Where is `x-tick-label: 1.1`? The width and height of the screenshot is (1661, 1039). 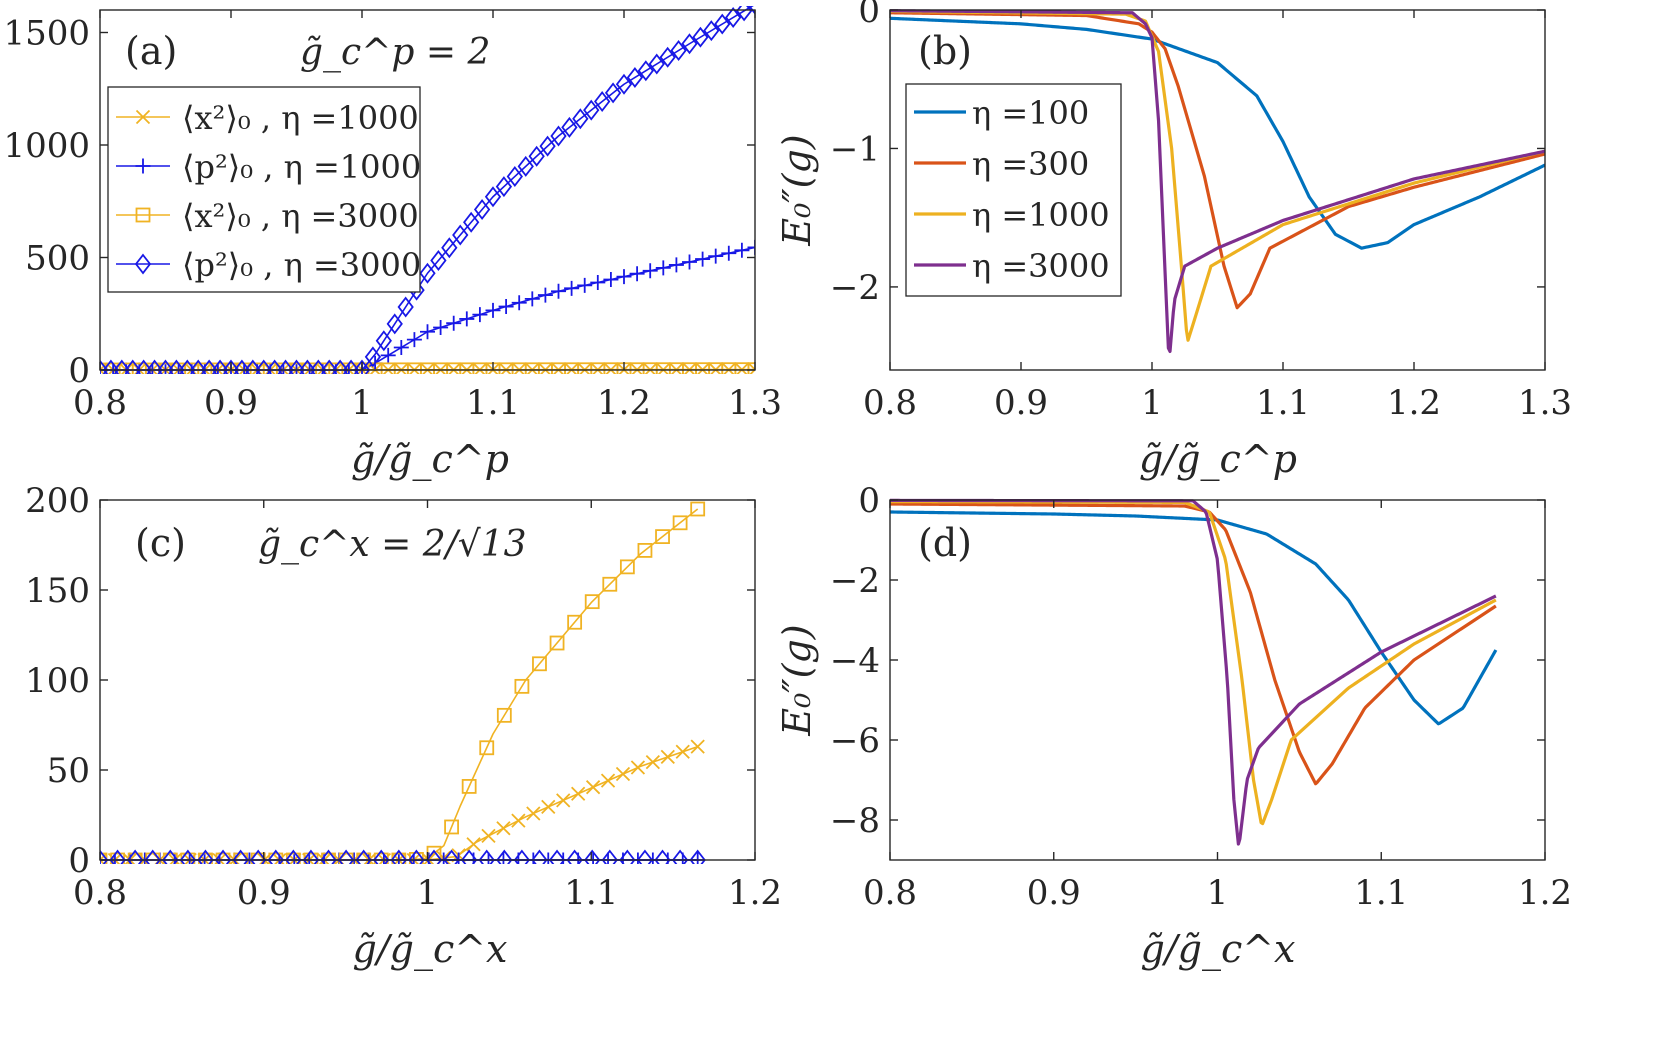
x-tick-label: 1.1 is located at coordinates (1283, 403).